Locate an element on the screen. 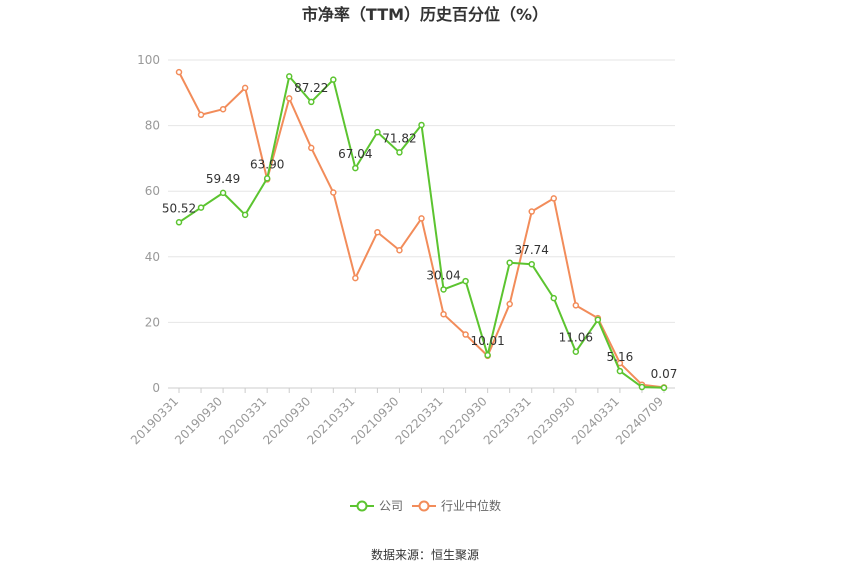 The width and height of the screenshot is (850, 575). data-label: 50.52 is located at coordinates (179, 208).